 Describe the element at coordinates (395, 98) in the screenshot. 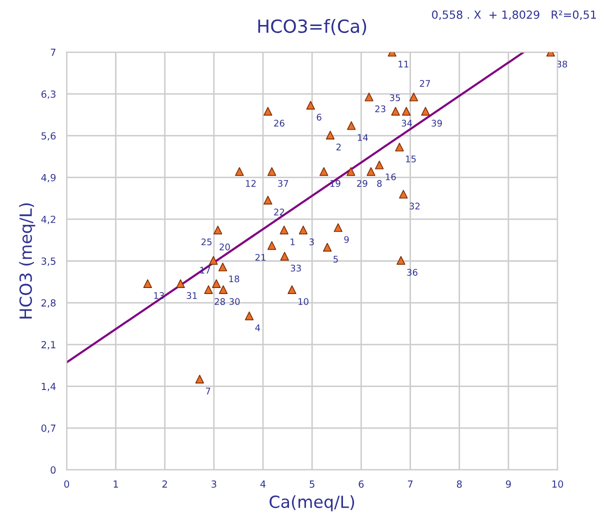

I see `annotation: 35` at that location.